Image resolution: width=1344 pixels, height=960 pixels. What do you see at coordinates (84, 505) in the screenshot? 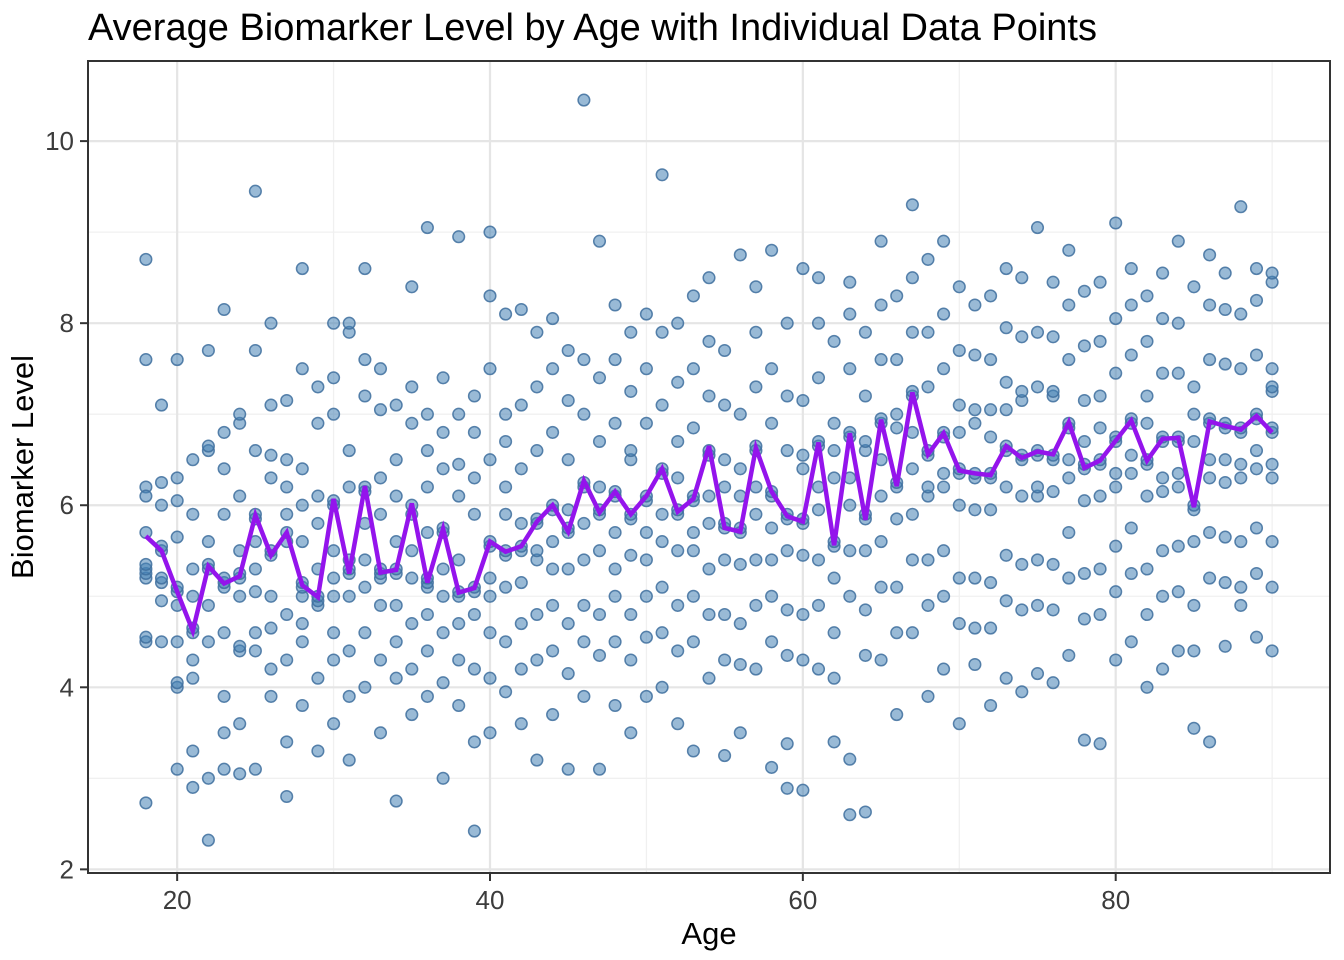
I see `y-axis-ticks` at bounding box center [84, 505].